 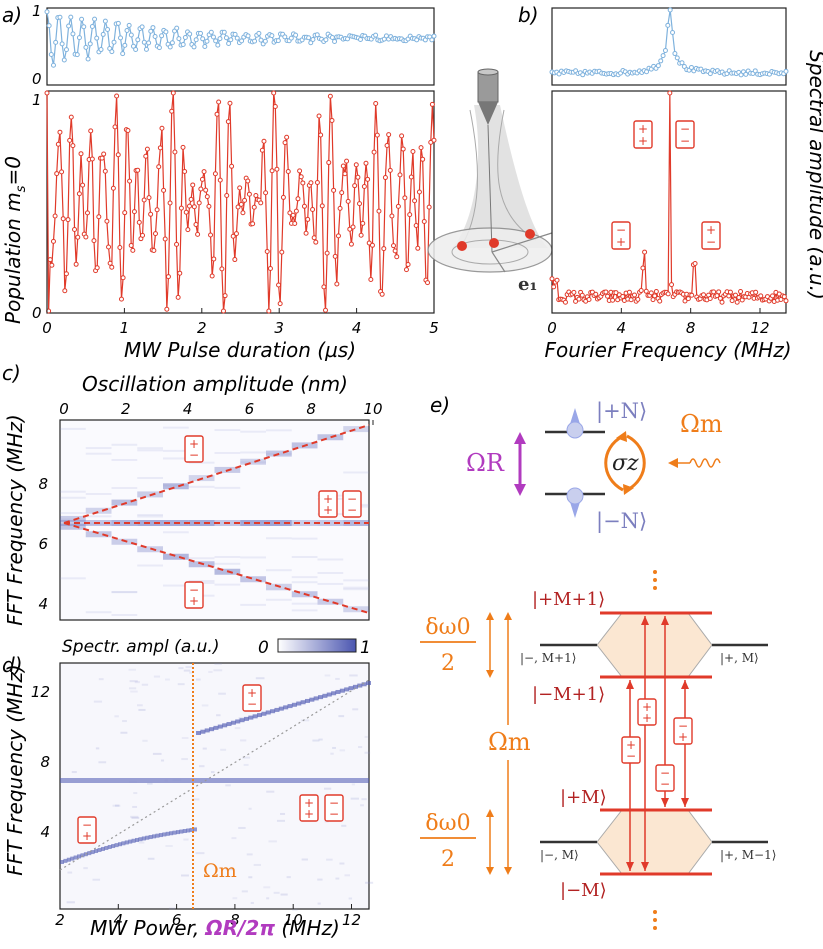 I want to click on colorbar, so click(x=317, y=645).